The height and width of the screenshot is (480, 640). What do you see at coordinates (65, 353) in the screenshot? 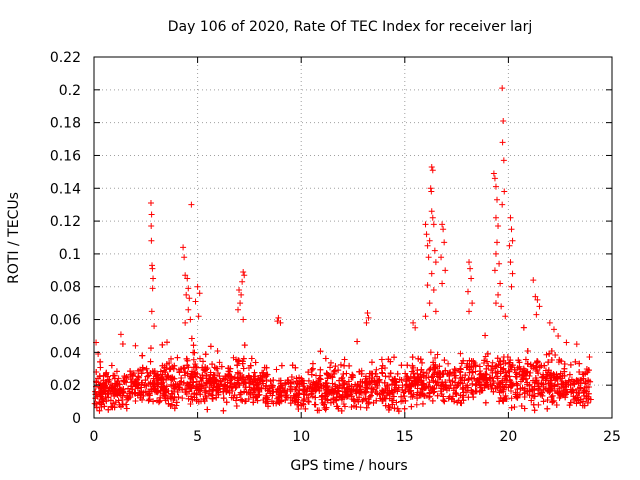
I see `y-tick-label: 0.04` at bounding box center [65, 353].